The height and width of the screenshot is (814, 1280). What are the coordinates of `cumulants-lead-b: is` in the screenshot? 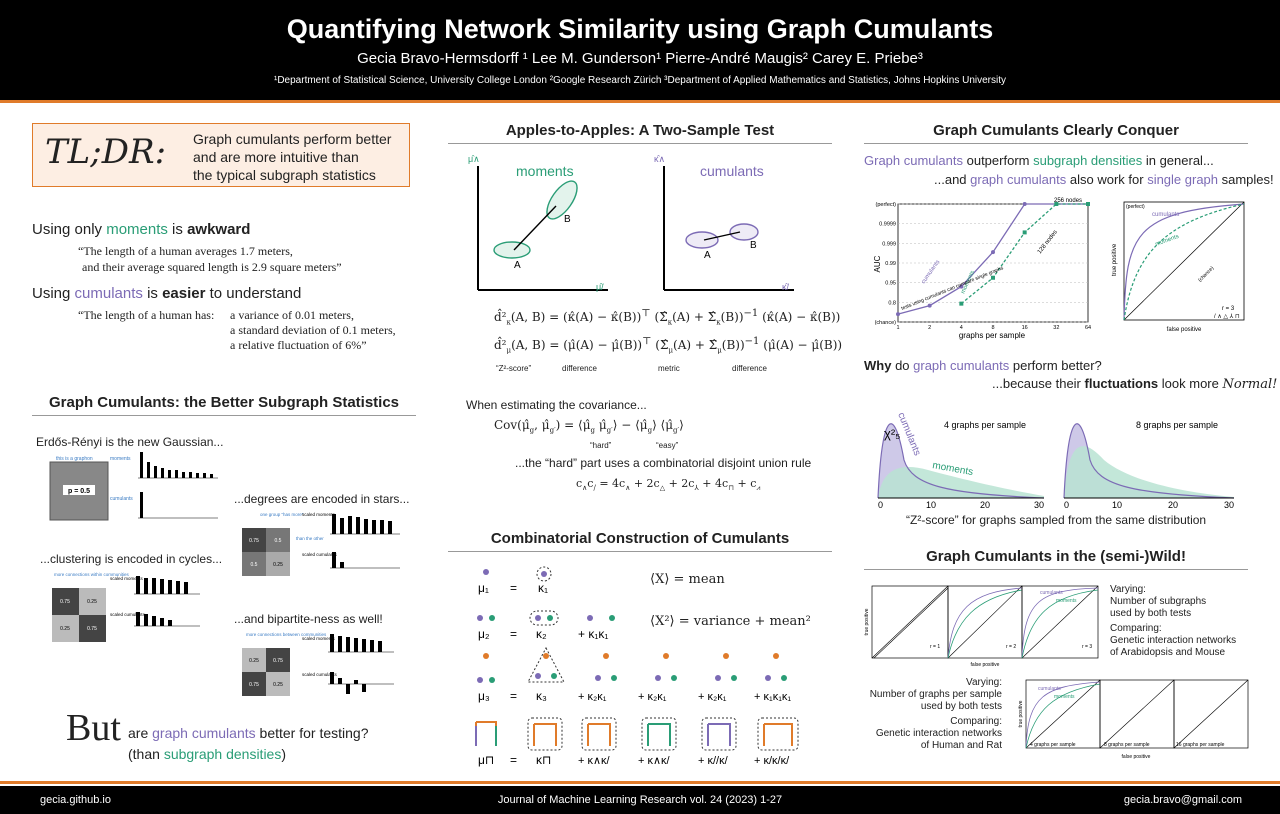 It's located at (152, 293).